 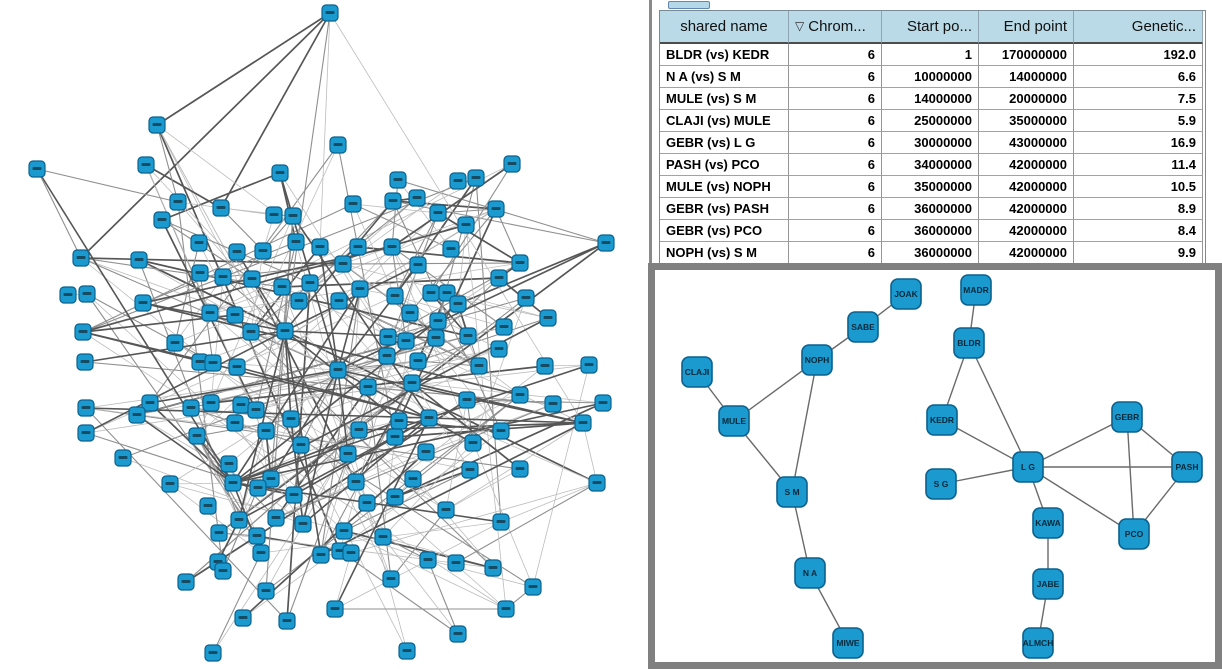 I want to click on panel-divider, so click(x=650, y=131).